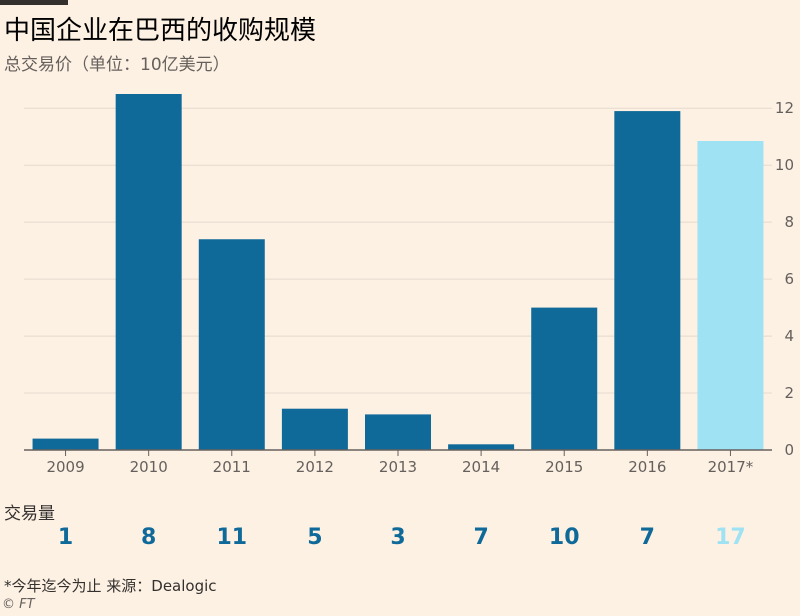 This screenshot has height=616, width=800. Describe the element at coordinates (789, 336) in the screenshot. I see `y-tick-label: 4` at that location.